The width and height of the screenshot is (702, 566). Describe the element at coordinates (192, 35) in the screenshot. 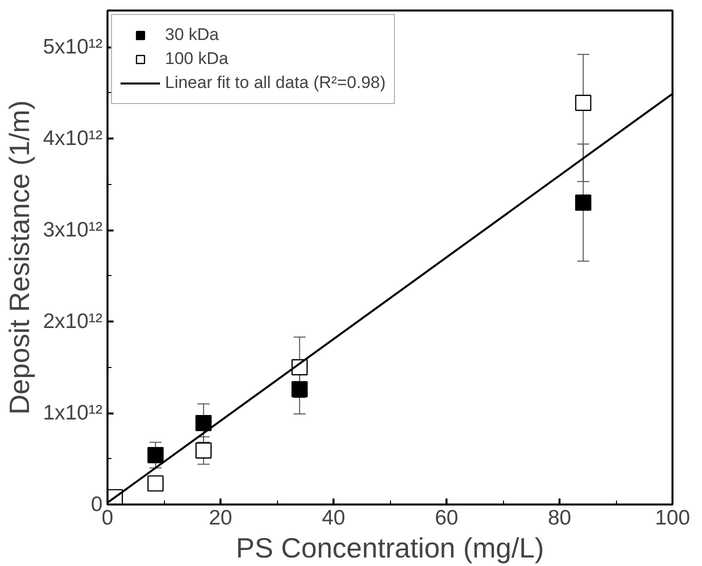

I see `legend-label: 30 kDa` at that location.